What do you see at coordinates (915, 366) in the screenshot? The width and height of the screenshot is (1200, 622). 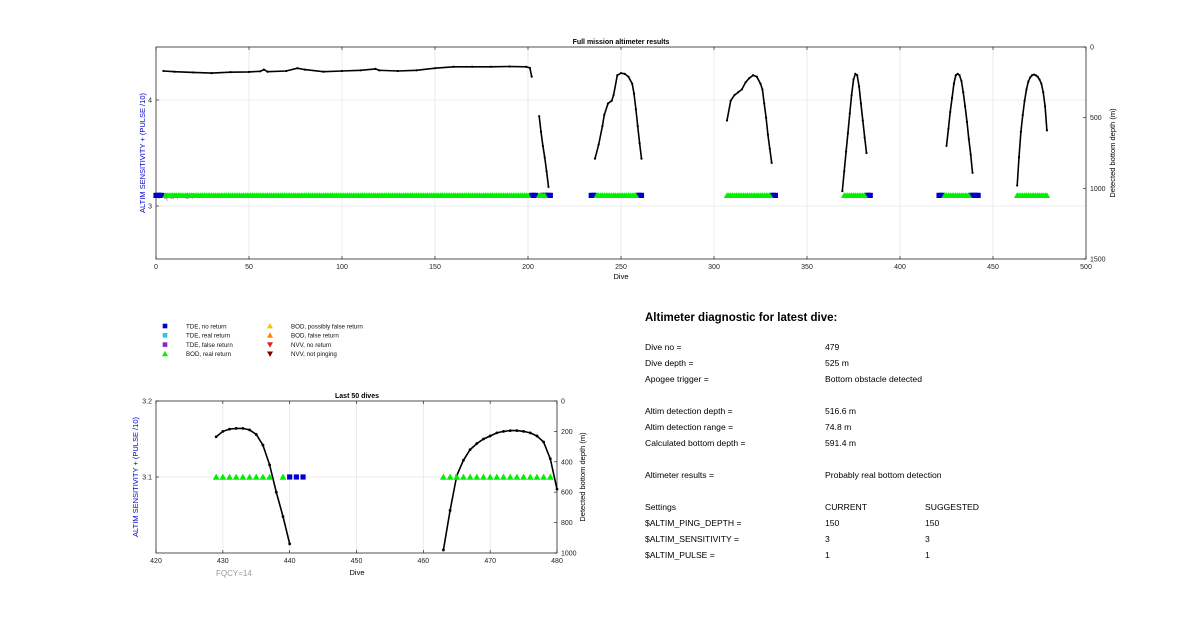 I see `dive-depth-row: Dive depth = 525 m` at bounding box center [915, 366].